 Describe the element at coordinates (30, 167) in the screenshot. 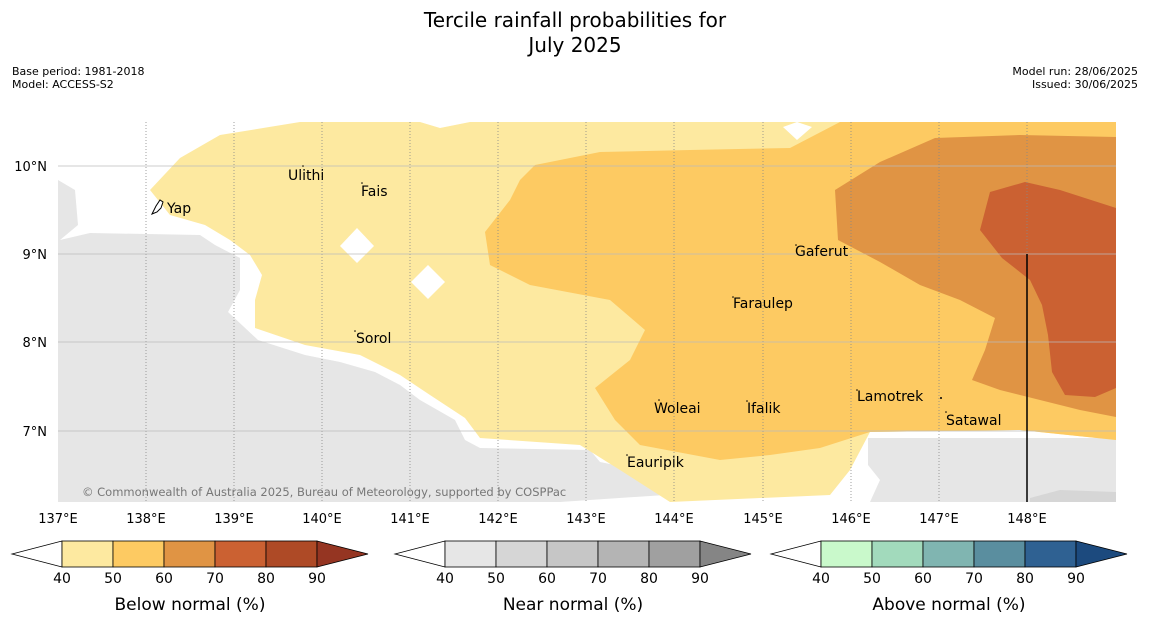

I see `lat-tick: 10°N` at that location.